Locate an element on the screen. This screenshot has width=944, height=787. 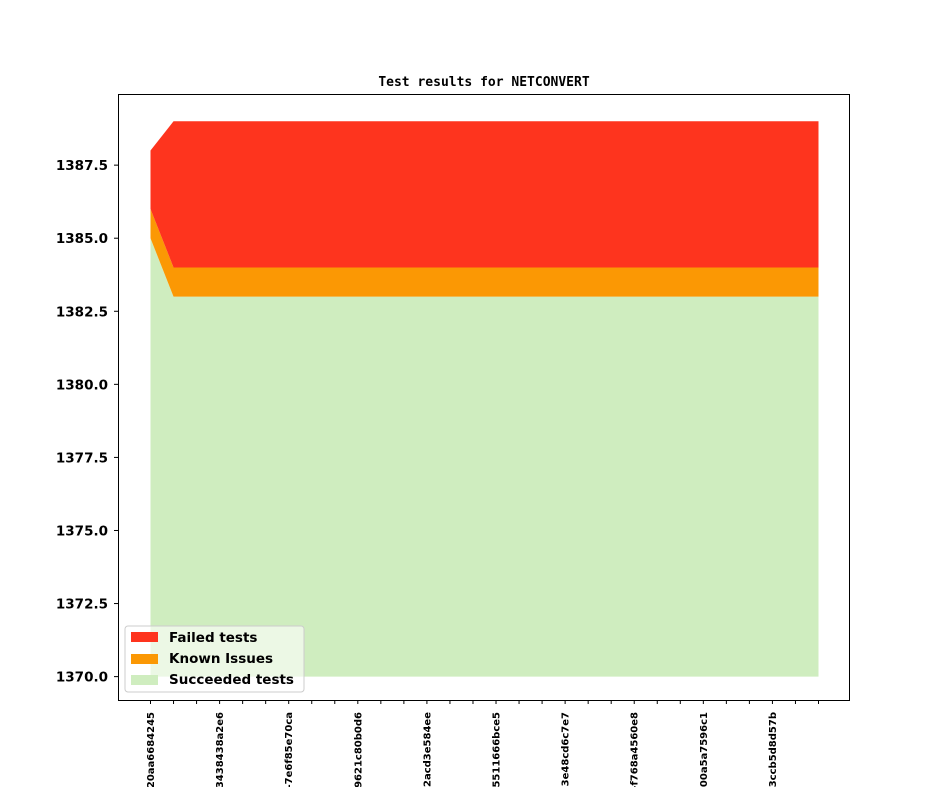
x-tick-label: -00a5a7596c1 is located at coordinates (704, 749).